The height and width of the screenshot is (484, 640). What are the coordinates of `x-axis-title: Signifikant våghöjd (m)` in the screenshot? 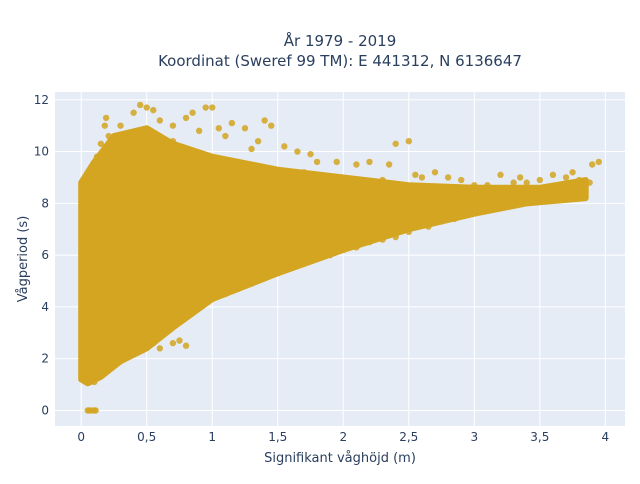 It's located at (340, 458).